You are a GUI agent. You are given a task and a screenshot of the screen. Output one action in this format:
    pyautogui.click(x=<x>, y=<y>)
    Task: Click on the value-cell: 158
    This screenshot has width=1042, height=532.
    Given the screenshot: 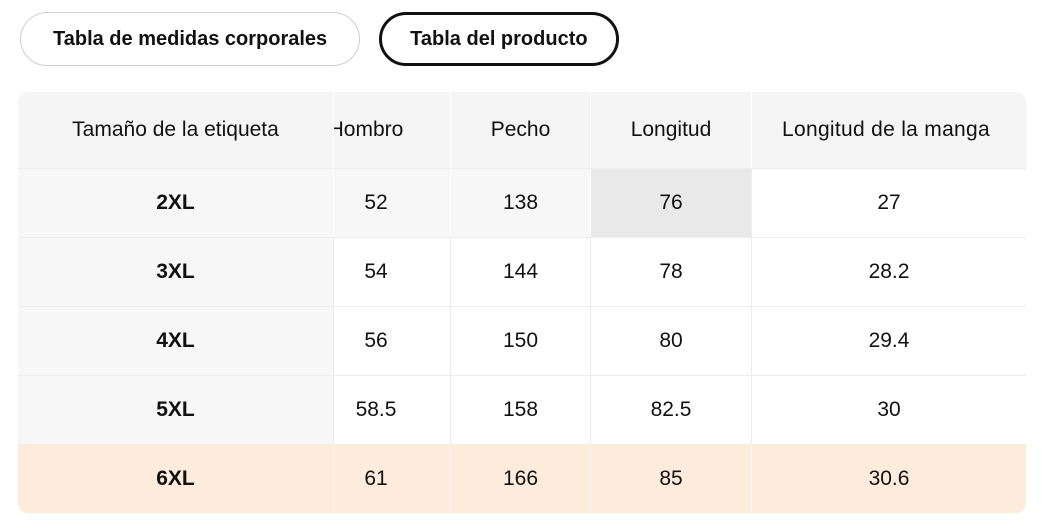 What is the action you would take?
    pyautogui.click(x=520, y=409)
    